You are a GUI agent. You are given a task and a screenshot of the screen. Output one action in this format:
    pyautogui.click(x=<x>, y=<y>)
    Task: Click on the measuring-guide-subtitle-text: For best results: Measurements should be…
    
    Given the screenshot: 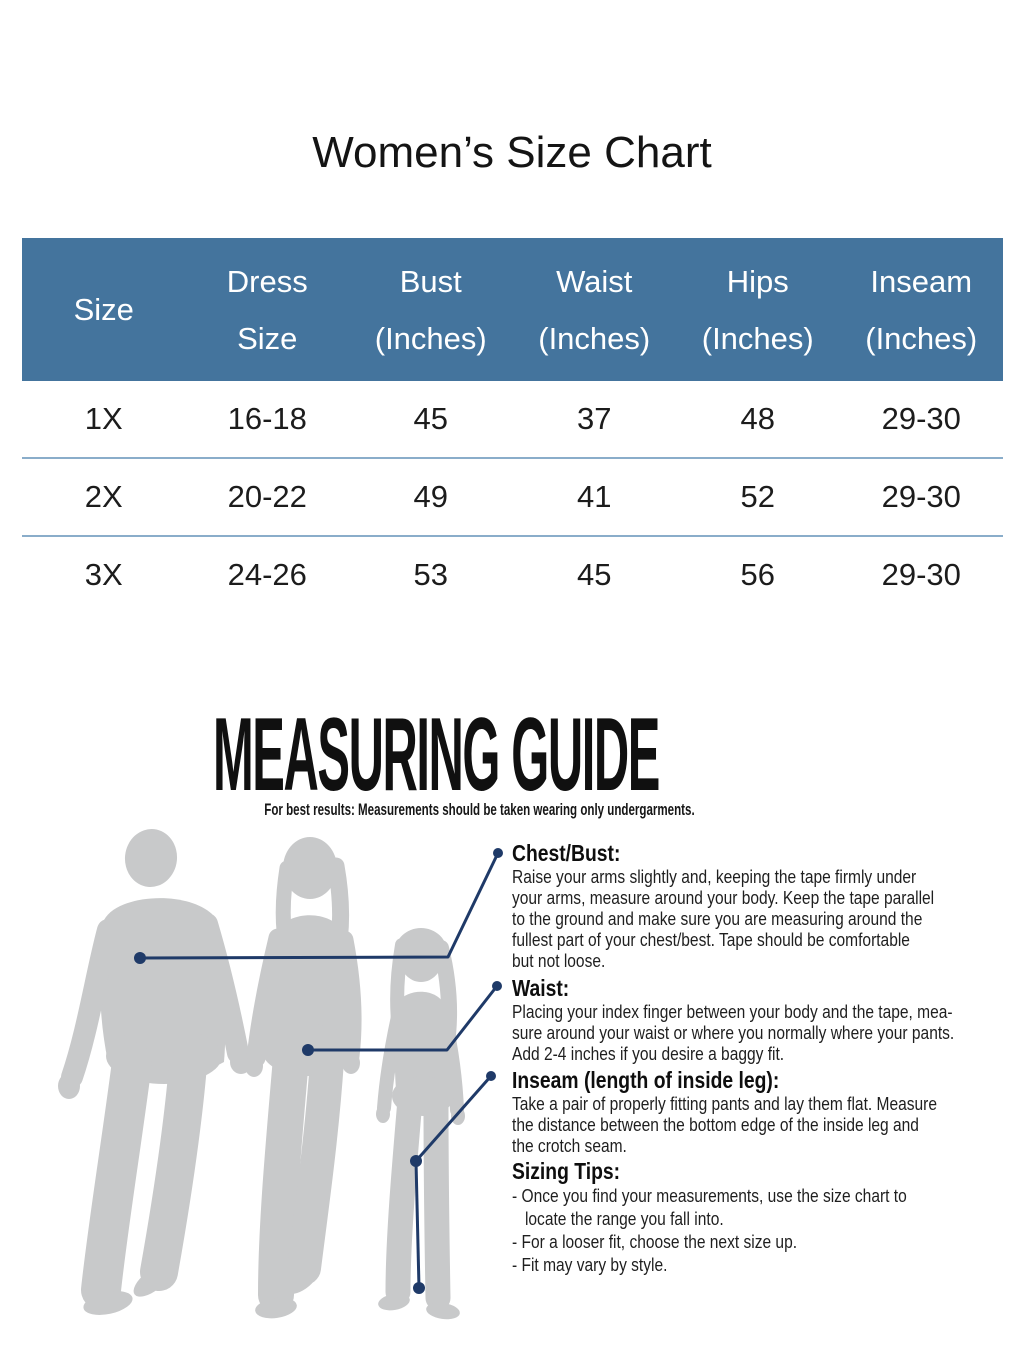 What is the action you would take?
    pyautogui.click(x=479, y=809)
    